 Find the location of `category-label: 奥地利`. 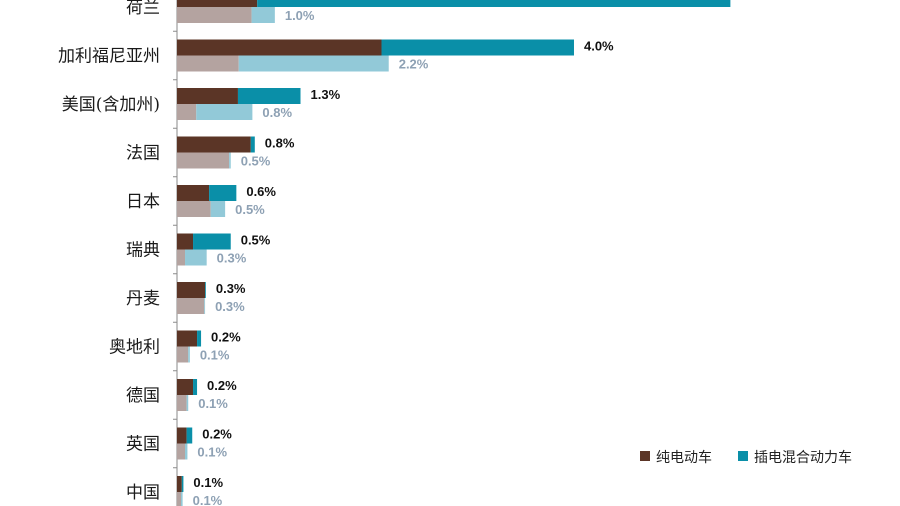

category-label: 奥地利 is located at coordinates (134, 348).